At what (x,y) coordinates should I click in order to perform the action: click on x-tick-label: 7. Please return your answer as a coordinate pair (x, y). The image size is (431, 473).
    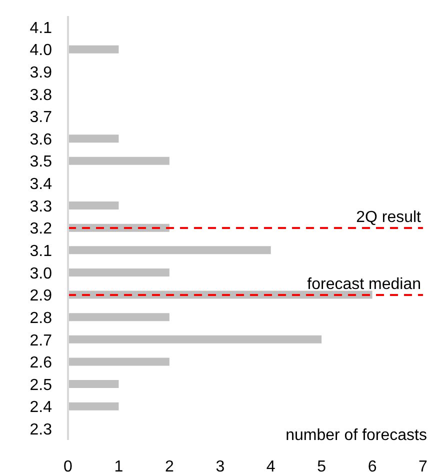
    Looking at the image, I should click on (423, 465).